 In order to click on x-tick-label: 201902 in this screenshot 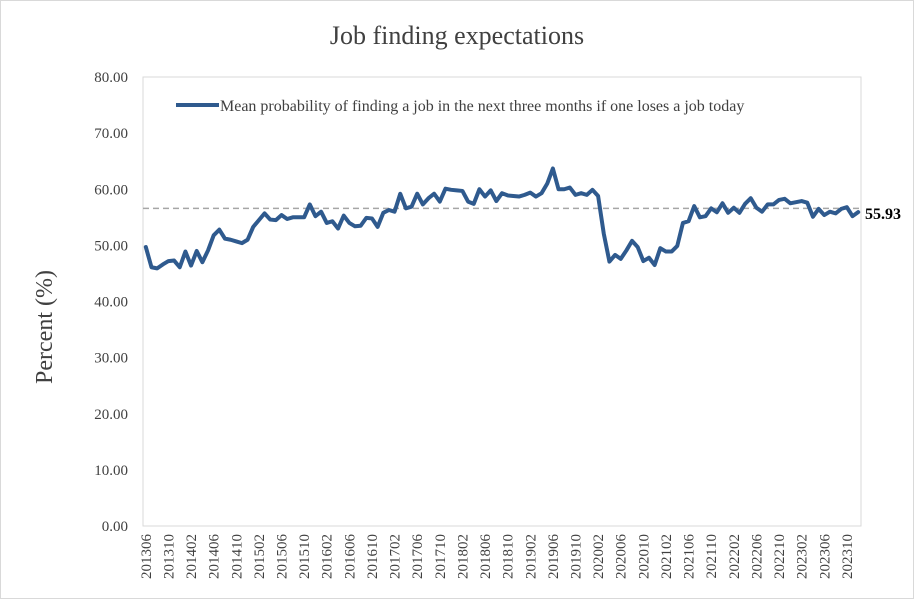, I will do `click(531, 556)`.